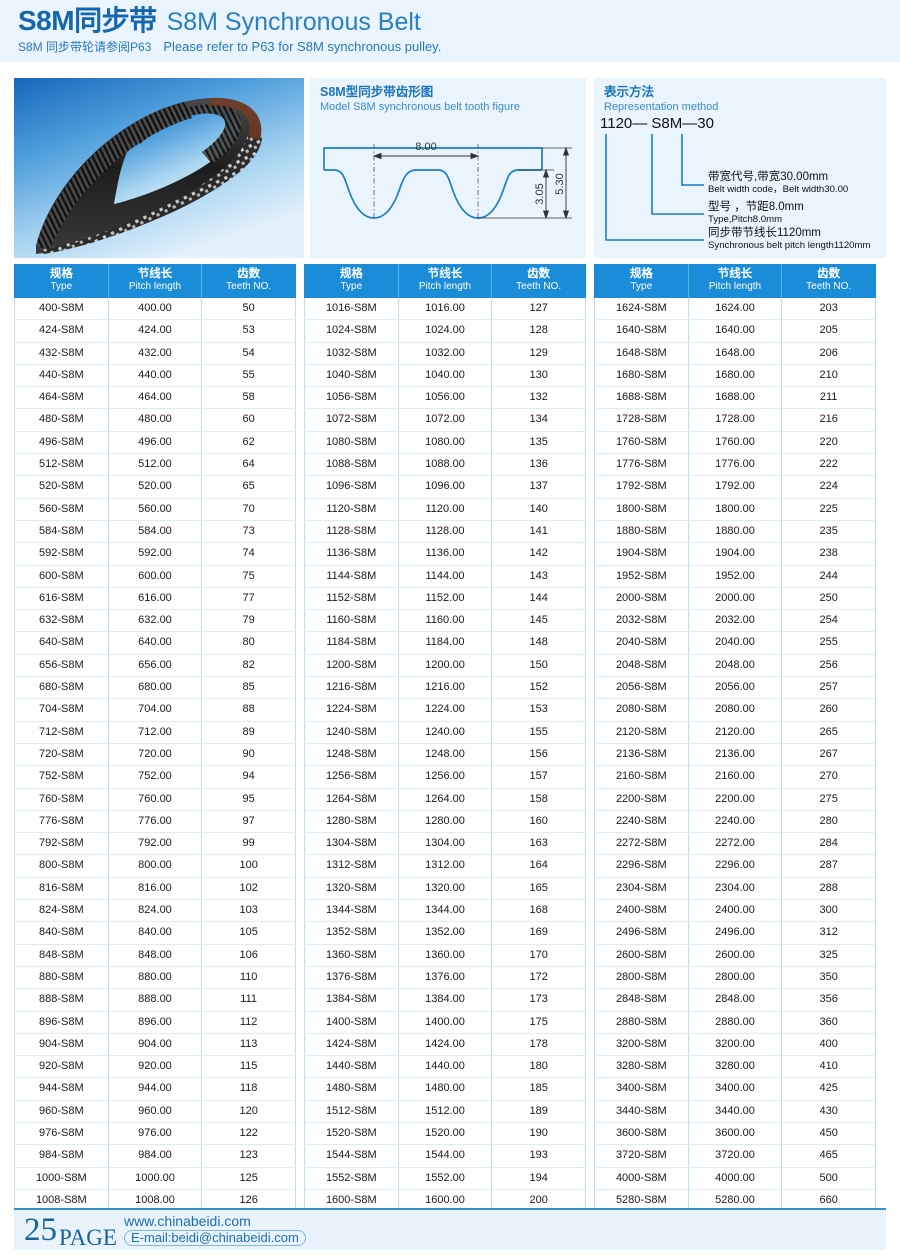 The width and height of the screenshot is (900, 1260). What do you see at coordinates (735, 576) in the screenshot?
I see `table-row: 1952-S8M 1952.00 244` at bounding box center [735, 576].